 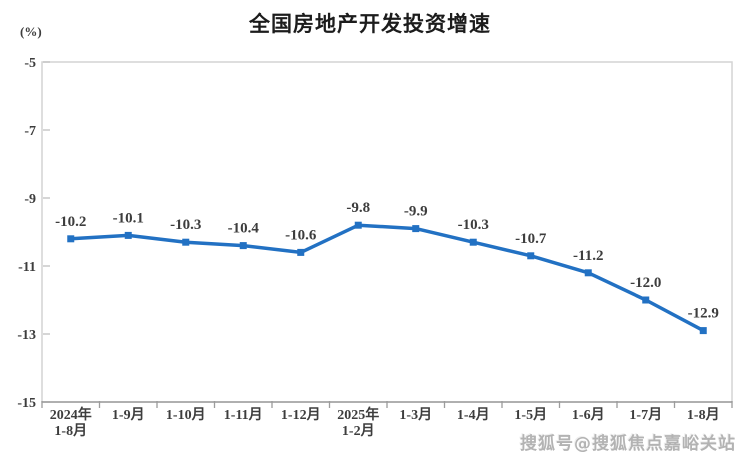 What do you see at coordinates (358, 208) in the screenshot?
I see `data-point-label: -9.8` at bounding box center [358, 208].